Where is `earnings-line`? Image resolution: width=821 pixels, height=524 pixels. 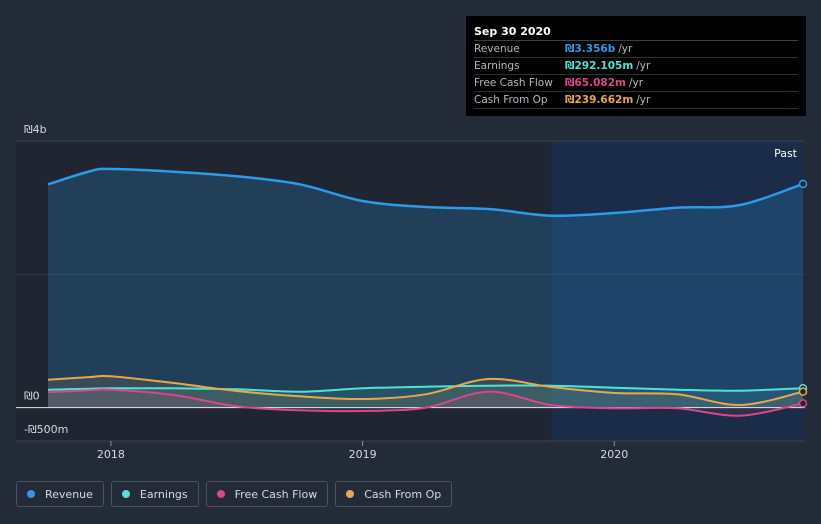
earnings-line is located at coordinates (425, 388).